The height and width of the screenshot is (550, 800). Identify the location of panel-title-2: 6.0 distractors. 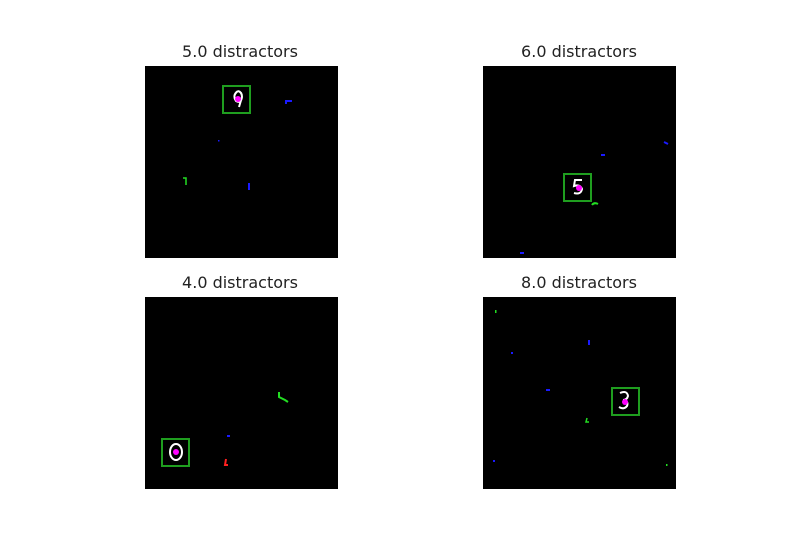
(579, 51).